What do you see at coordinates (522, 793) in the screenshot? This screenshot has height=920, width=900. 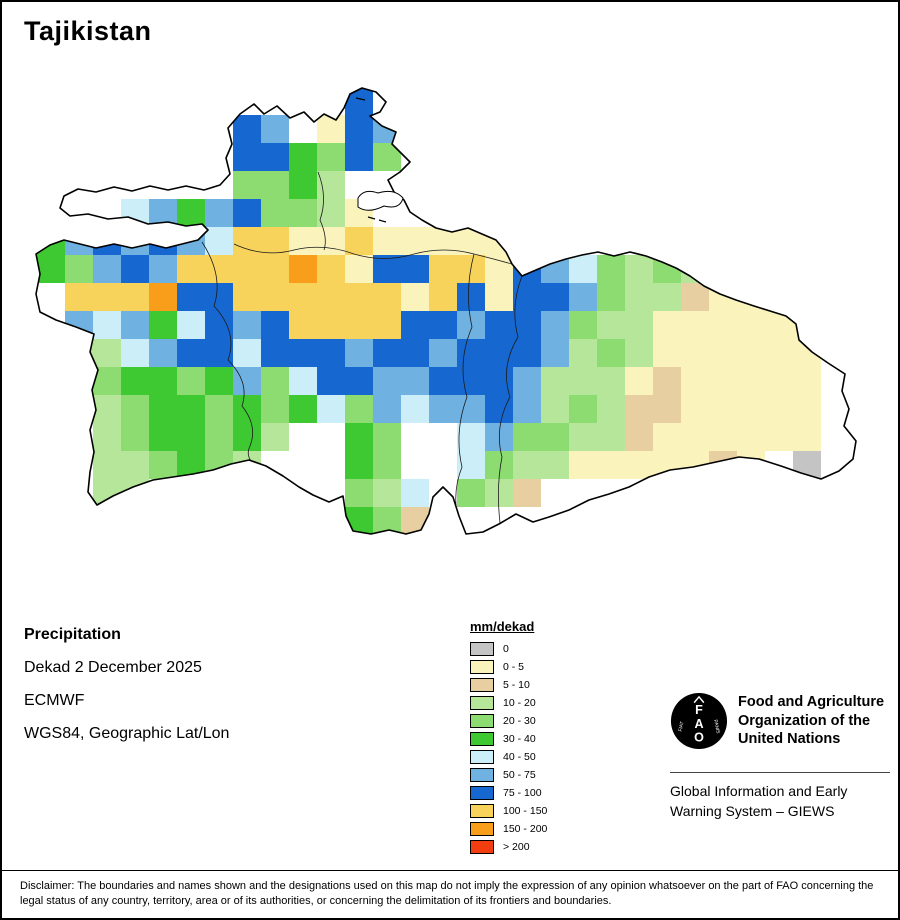 I see `legend-label: 75 - 100` at bounding box center [522, 793].